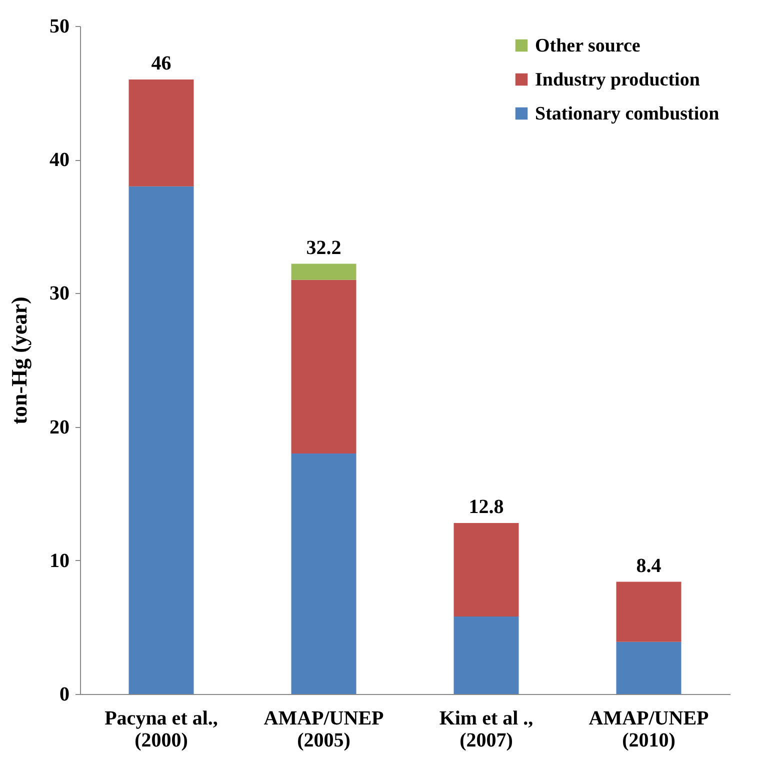 This screenshot has width=764, height=783. What do you see at coordinates (60, 293) in the screenshot?
I see `y-tick-label: 30` at bounding box center [60, 293].